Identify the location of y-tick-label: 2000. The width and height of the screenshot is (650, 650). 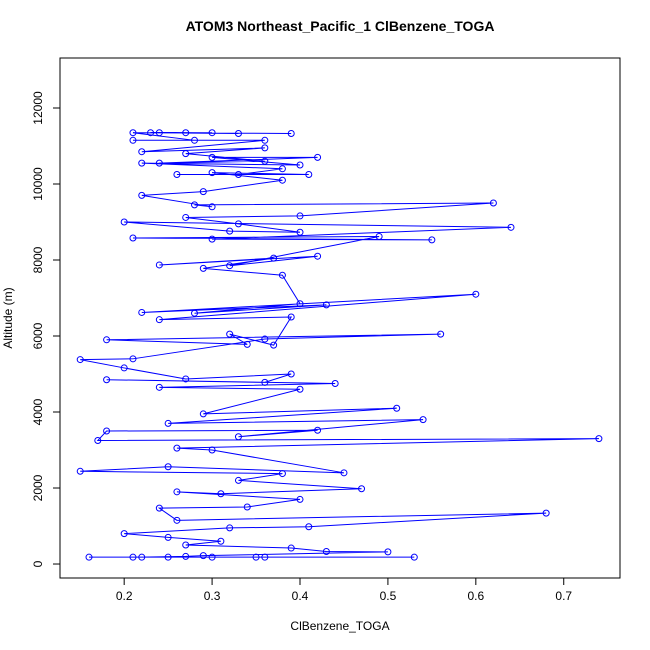
(38, 487).